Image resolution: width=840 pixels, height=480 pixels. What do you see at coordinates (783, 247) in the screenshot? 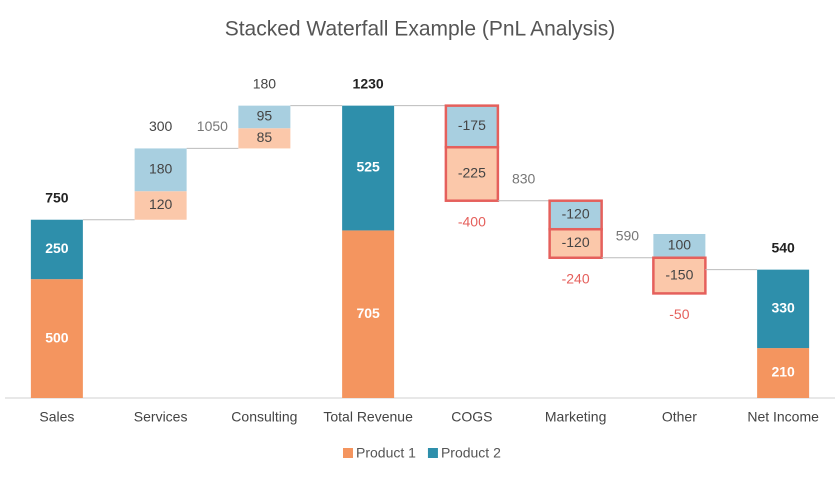
I see `total-label: 540` at bounding box center [783, 247].